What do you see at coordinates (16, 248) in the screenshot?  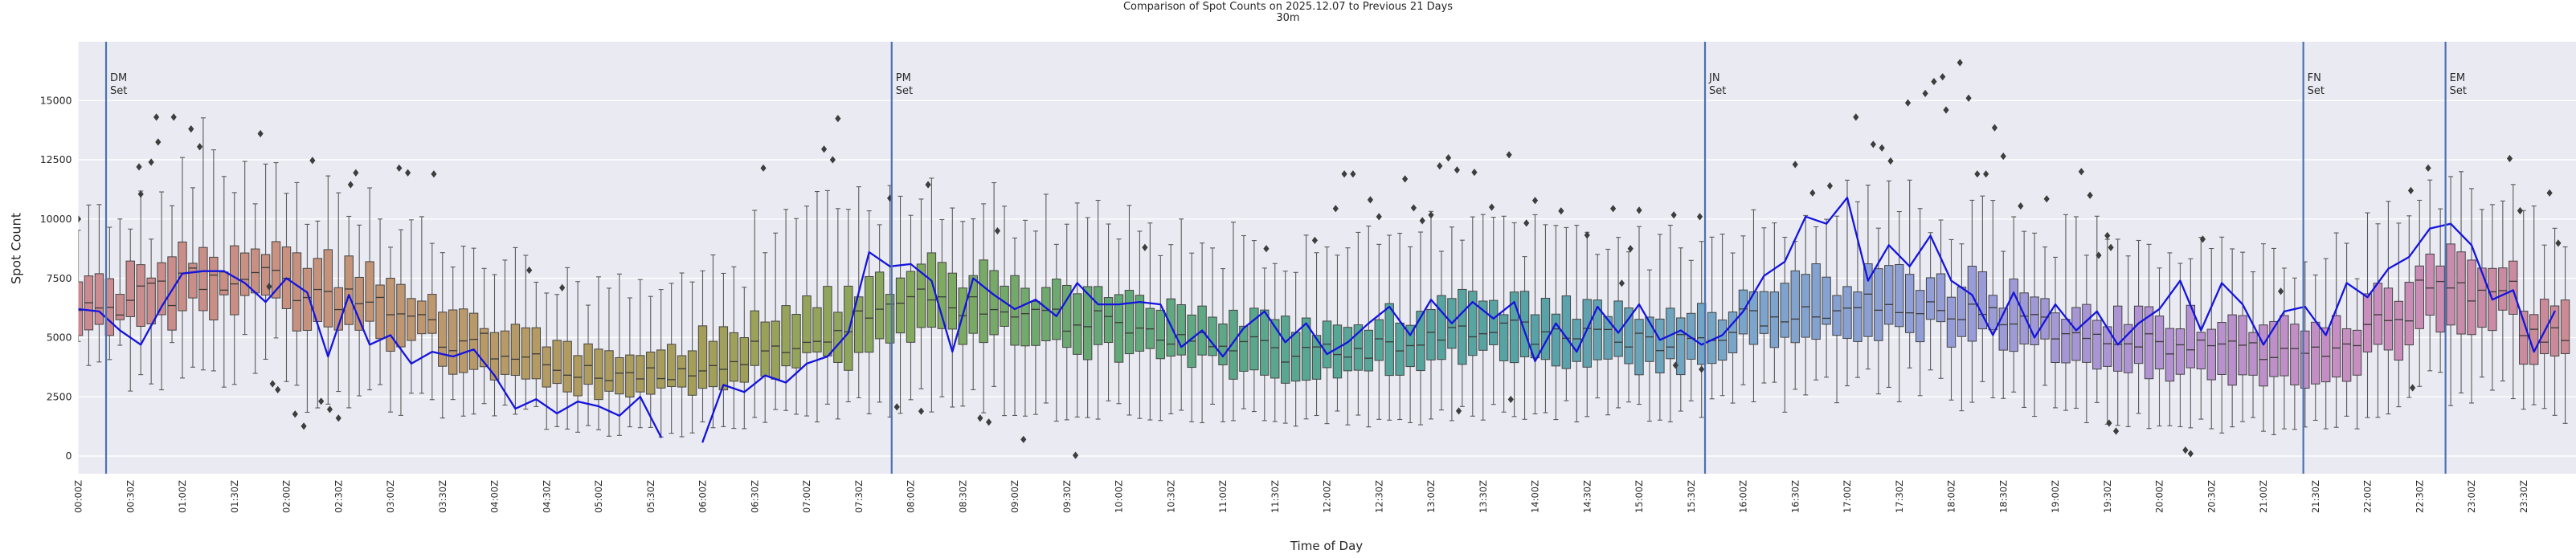 I see `y-axis-label: Spot Count` at bounding box center [16, 248].